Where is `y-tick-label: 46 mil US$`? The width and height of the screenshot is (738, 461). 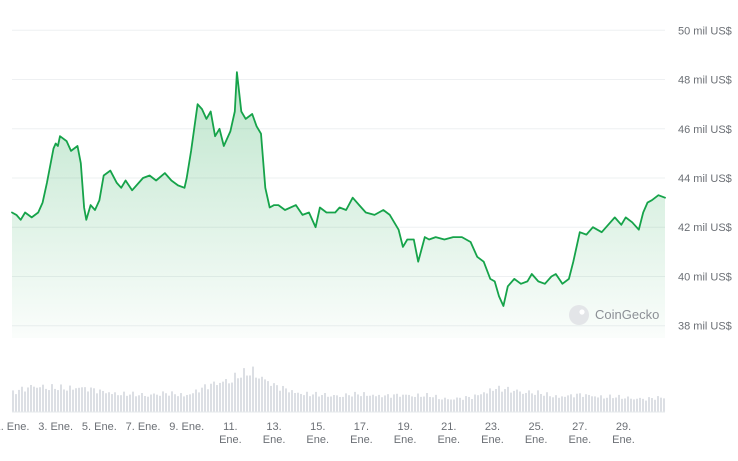 y-tick-label: 46 mil US$ is located at coordinates (705, 130).